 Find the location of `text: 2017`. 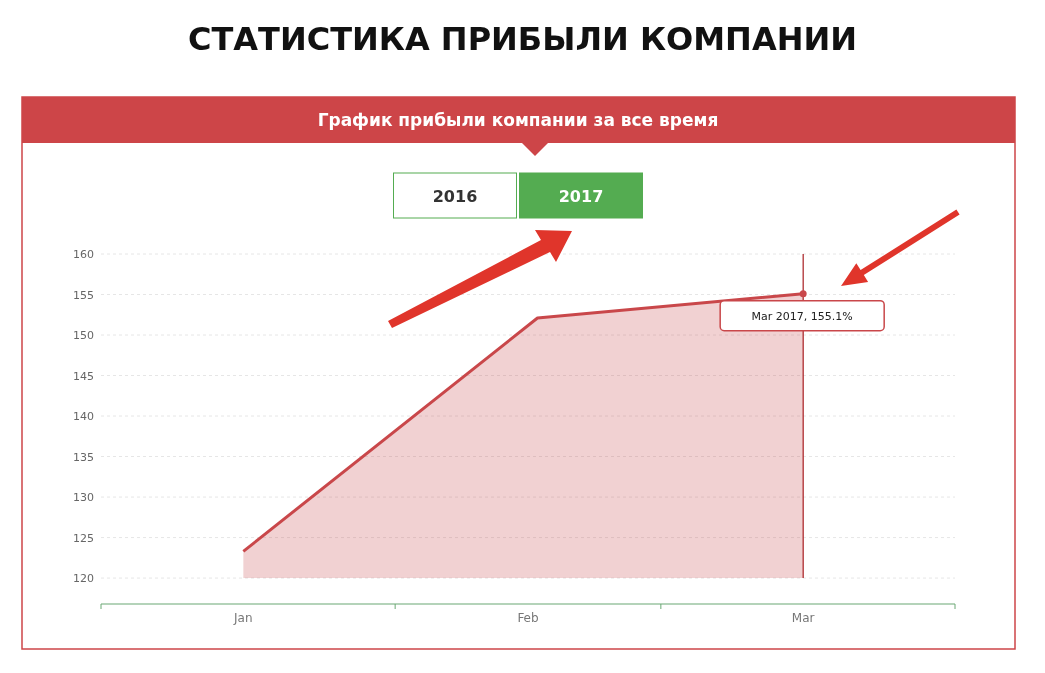

text: 2017 is located at coordinates (581, 196).